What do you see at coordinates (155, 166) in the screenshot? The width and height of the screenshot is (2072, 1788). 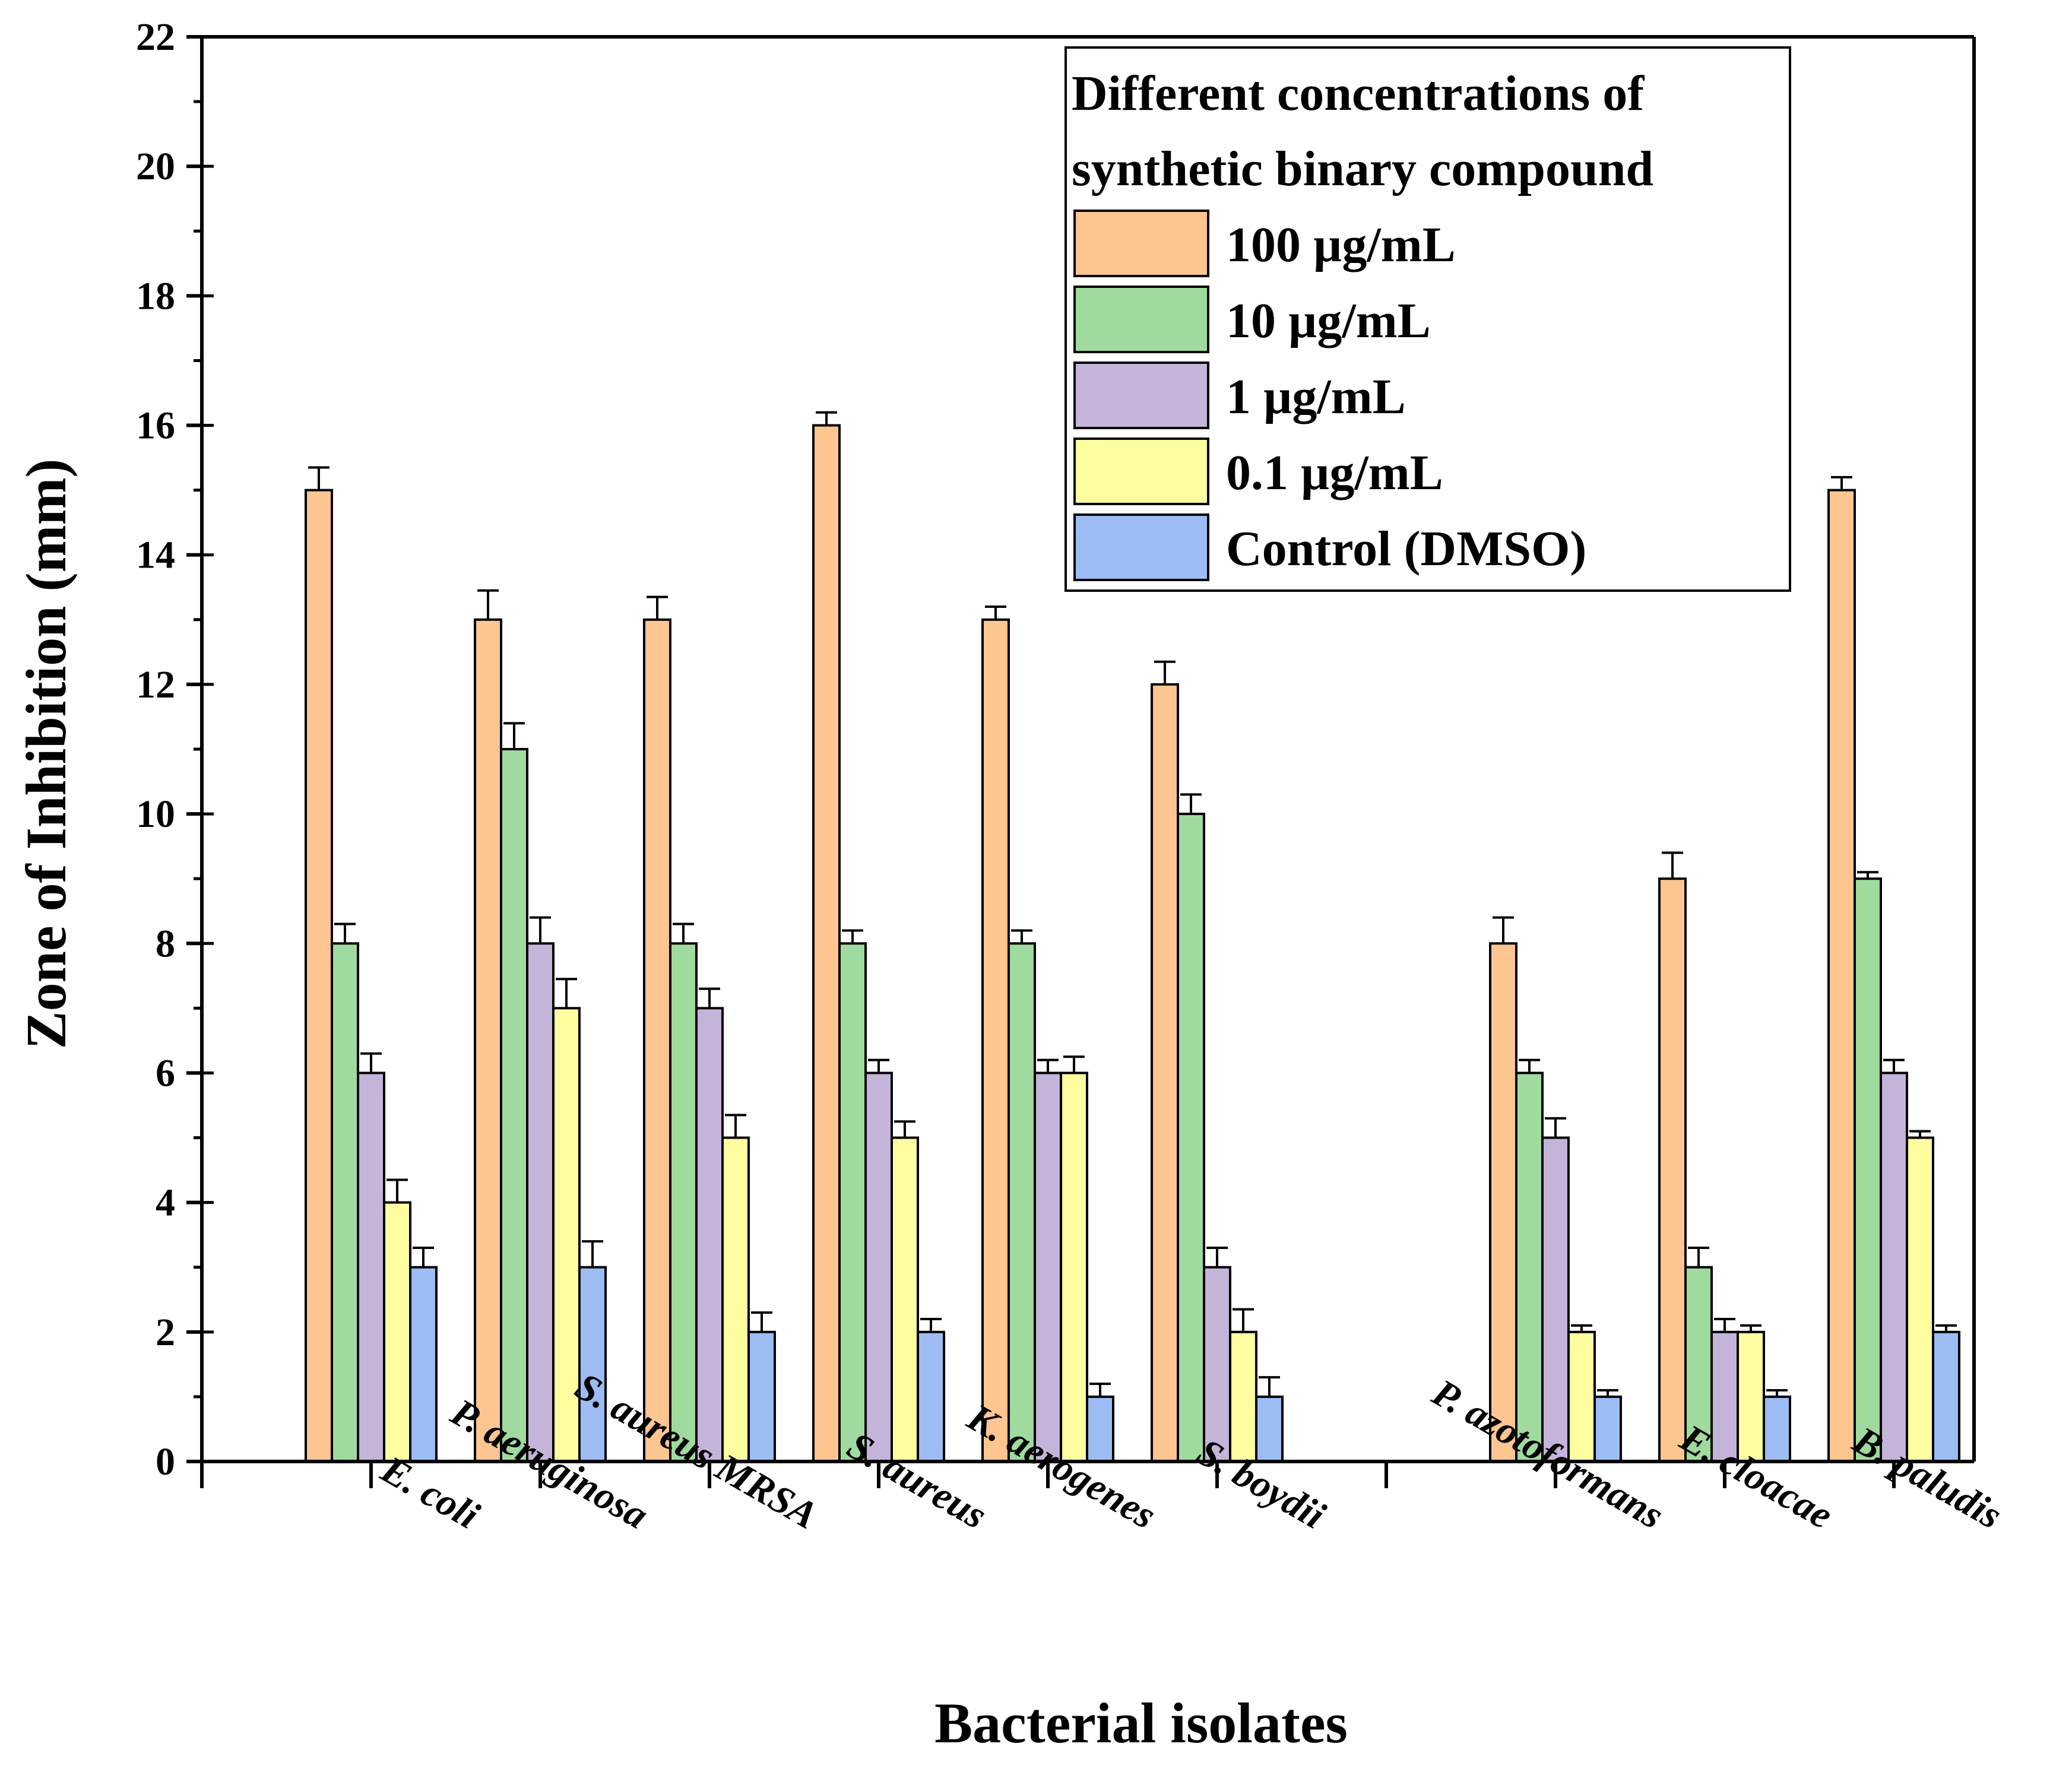 I see `y-tick-label: 20` at bounding box center [155, 166].